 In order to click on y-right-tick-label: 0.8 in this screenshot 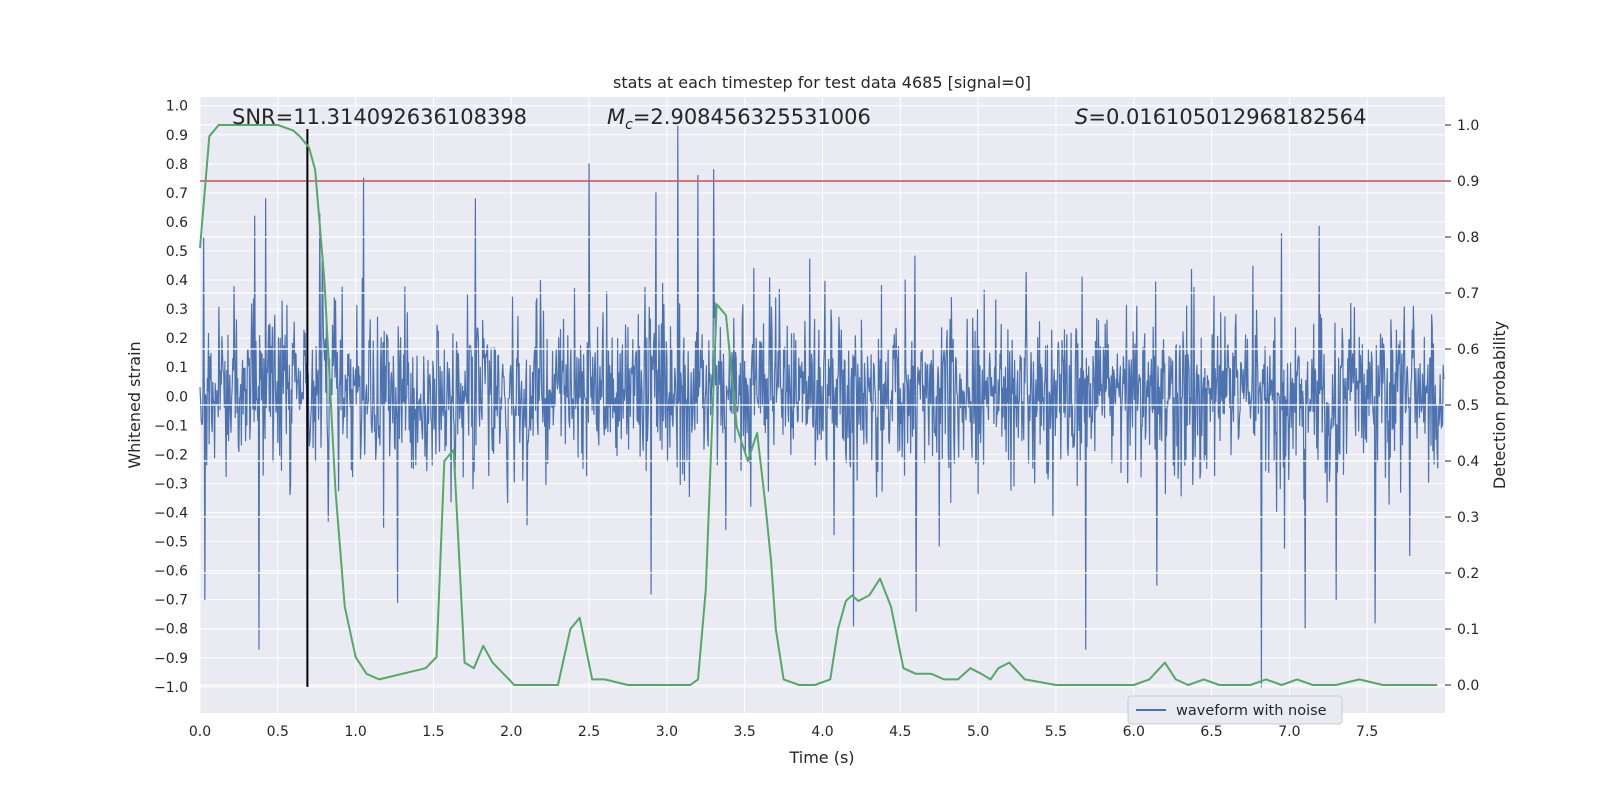, I will do `click(1468, 238)`.